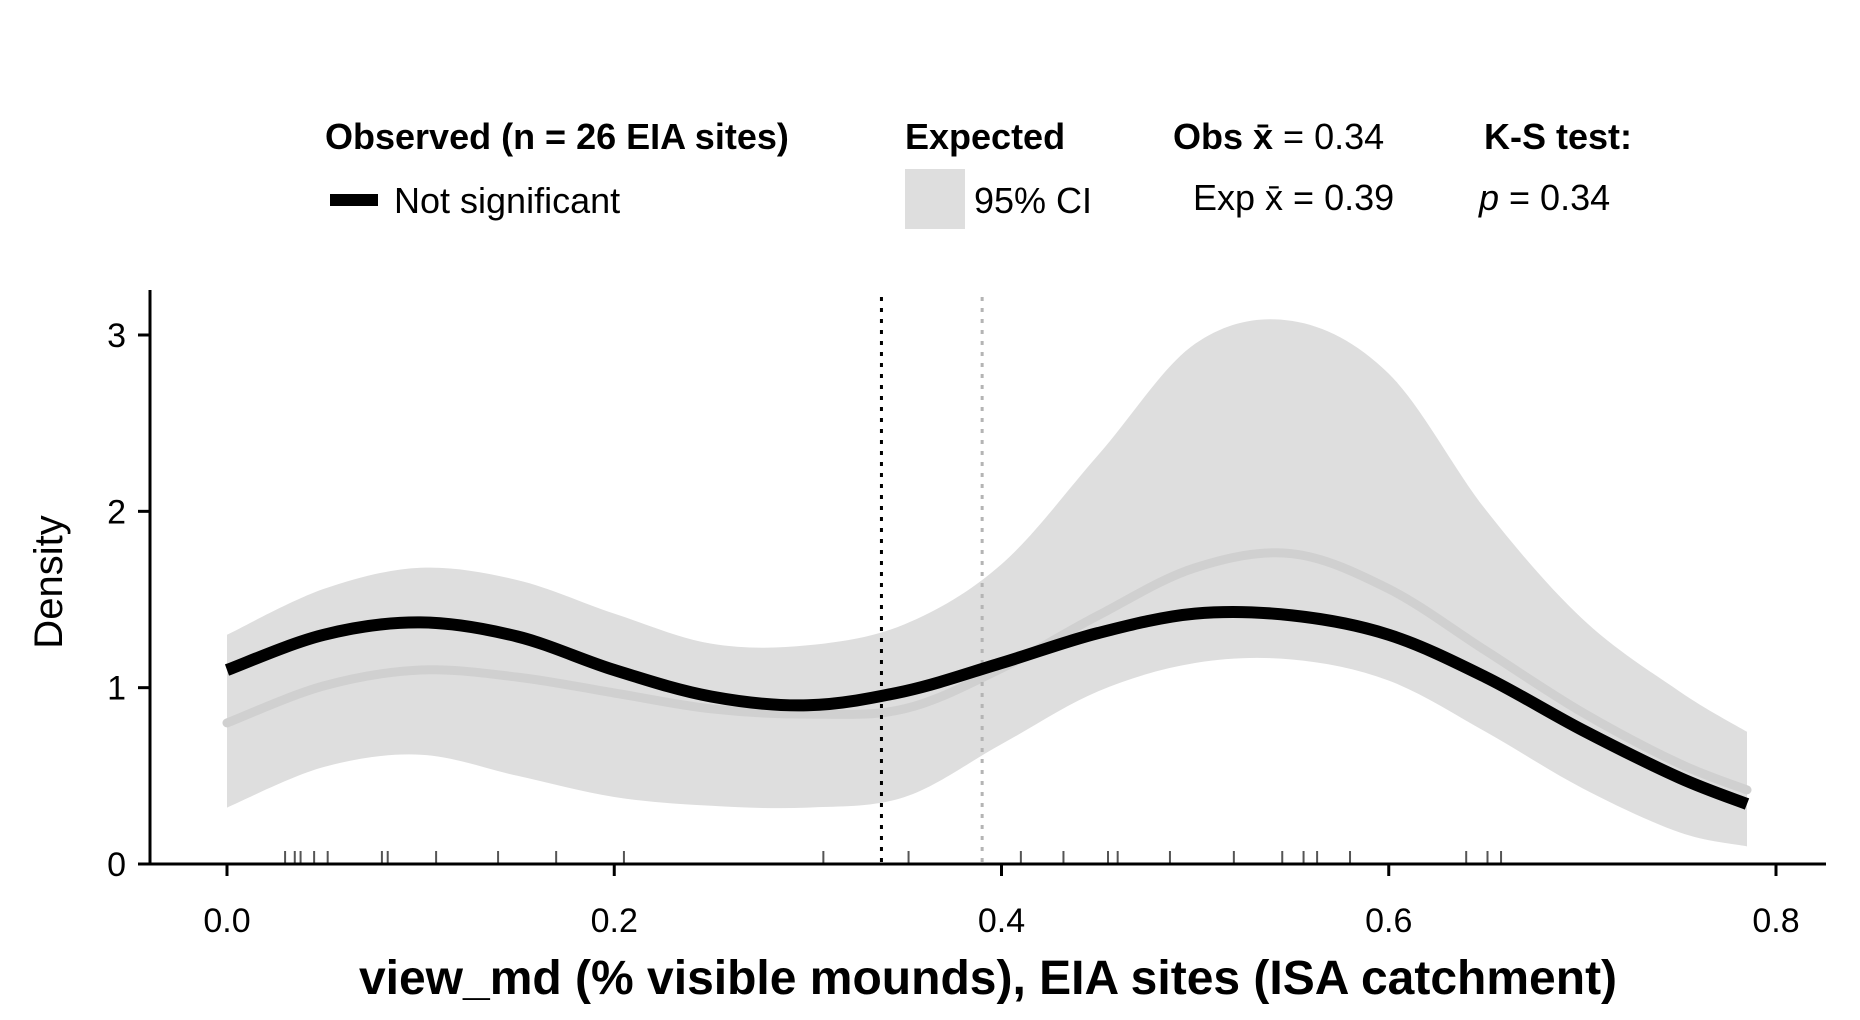  Describe the element at coordinates (893, 857) in the screenshot. I see `rug-marks` at that location.